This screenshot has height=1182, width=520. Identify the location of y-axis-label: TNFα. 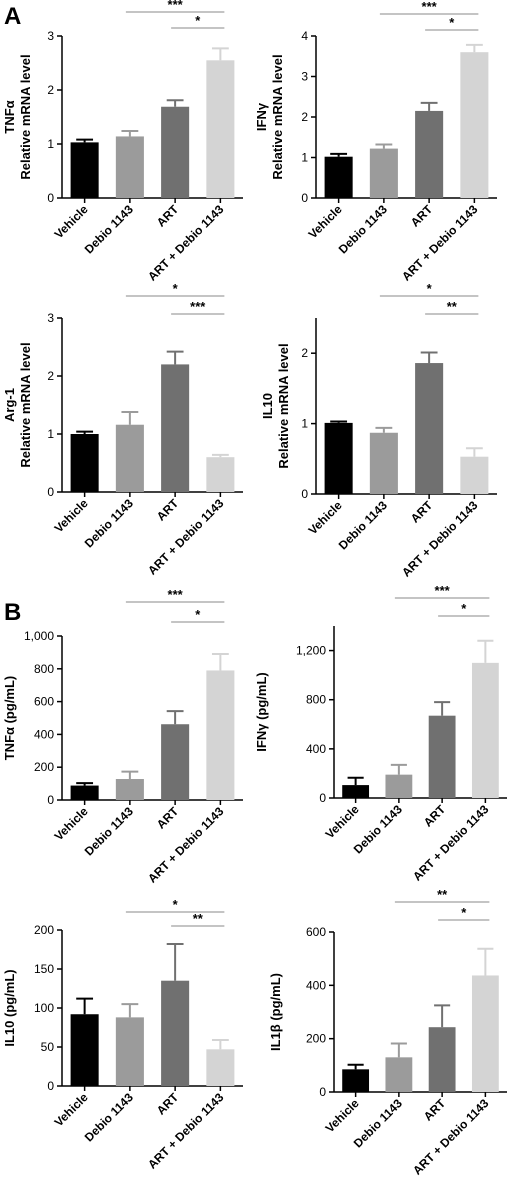
(9, 116).